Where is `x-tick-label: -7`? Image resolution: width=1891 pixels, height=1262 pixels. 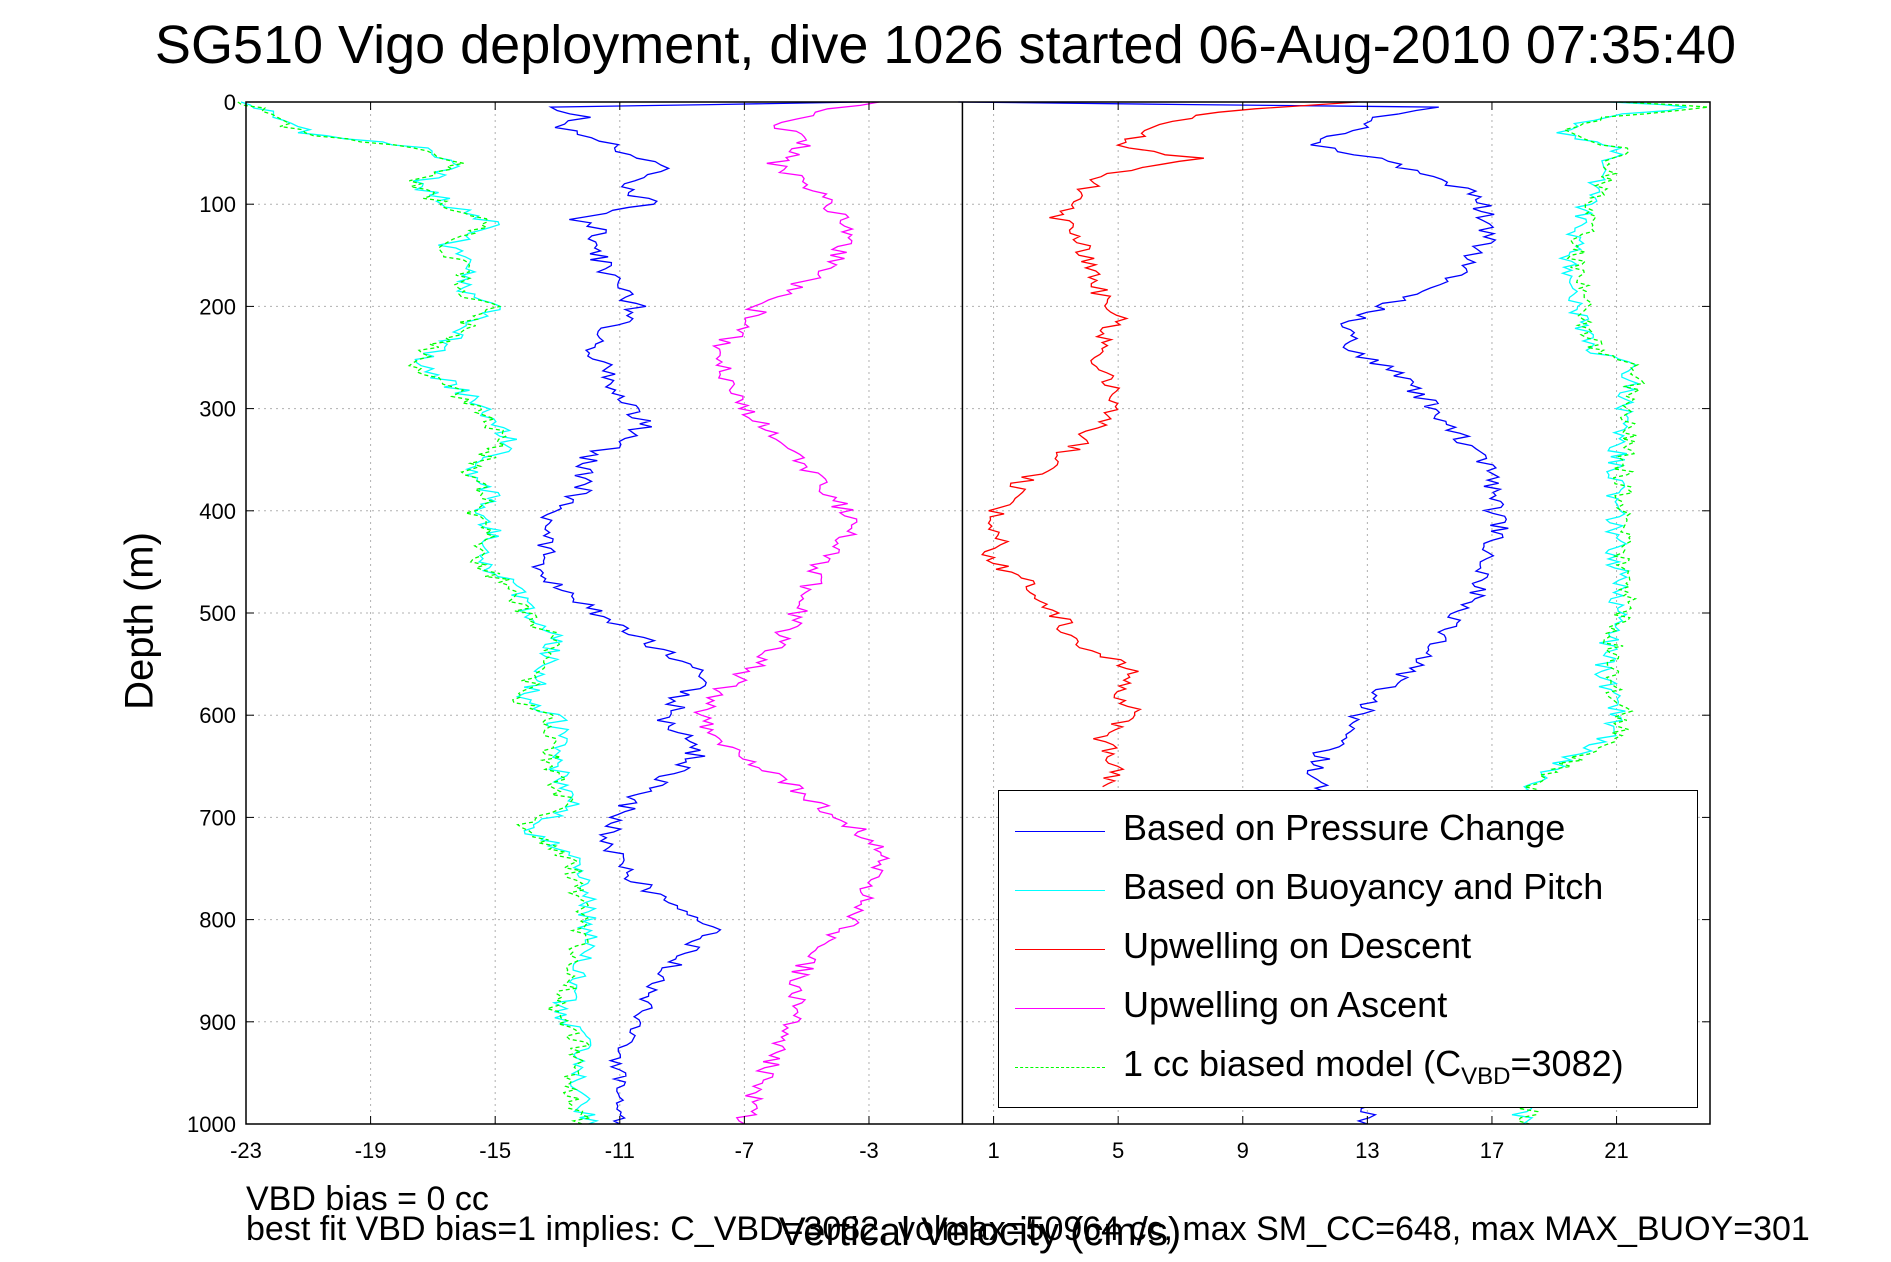
x-tick-label: -7 is located at coordinates (745, 1150).